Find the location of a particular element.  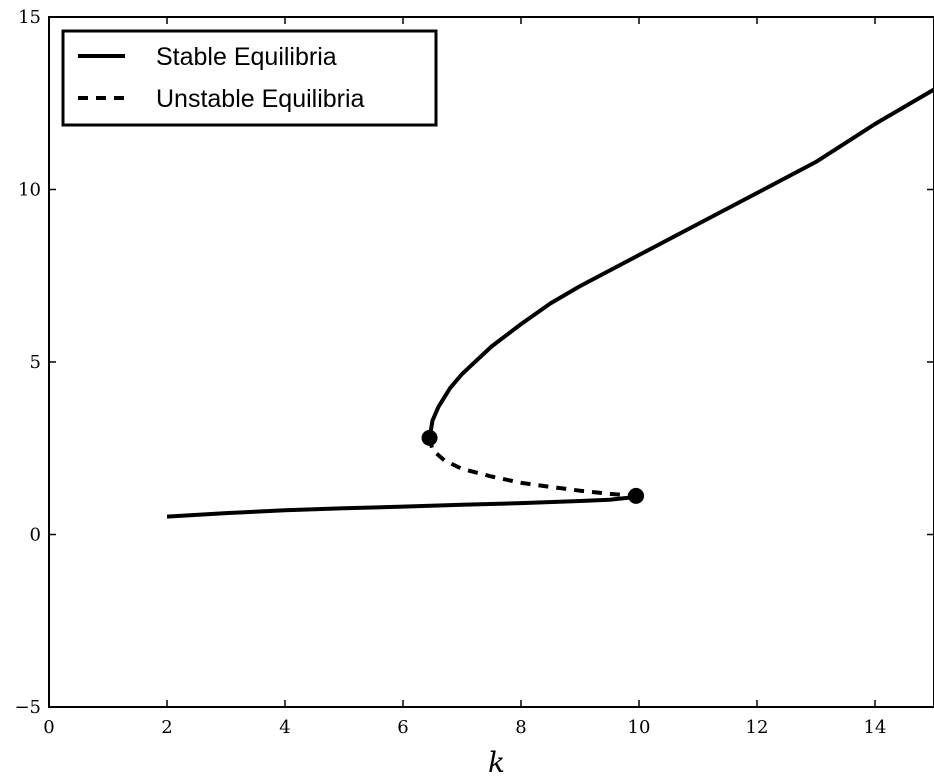

legend: Stable Equilibria Unstable Equilibria is located at coordinates (249, 78).